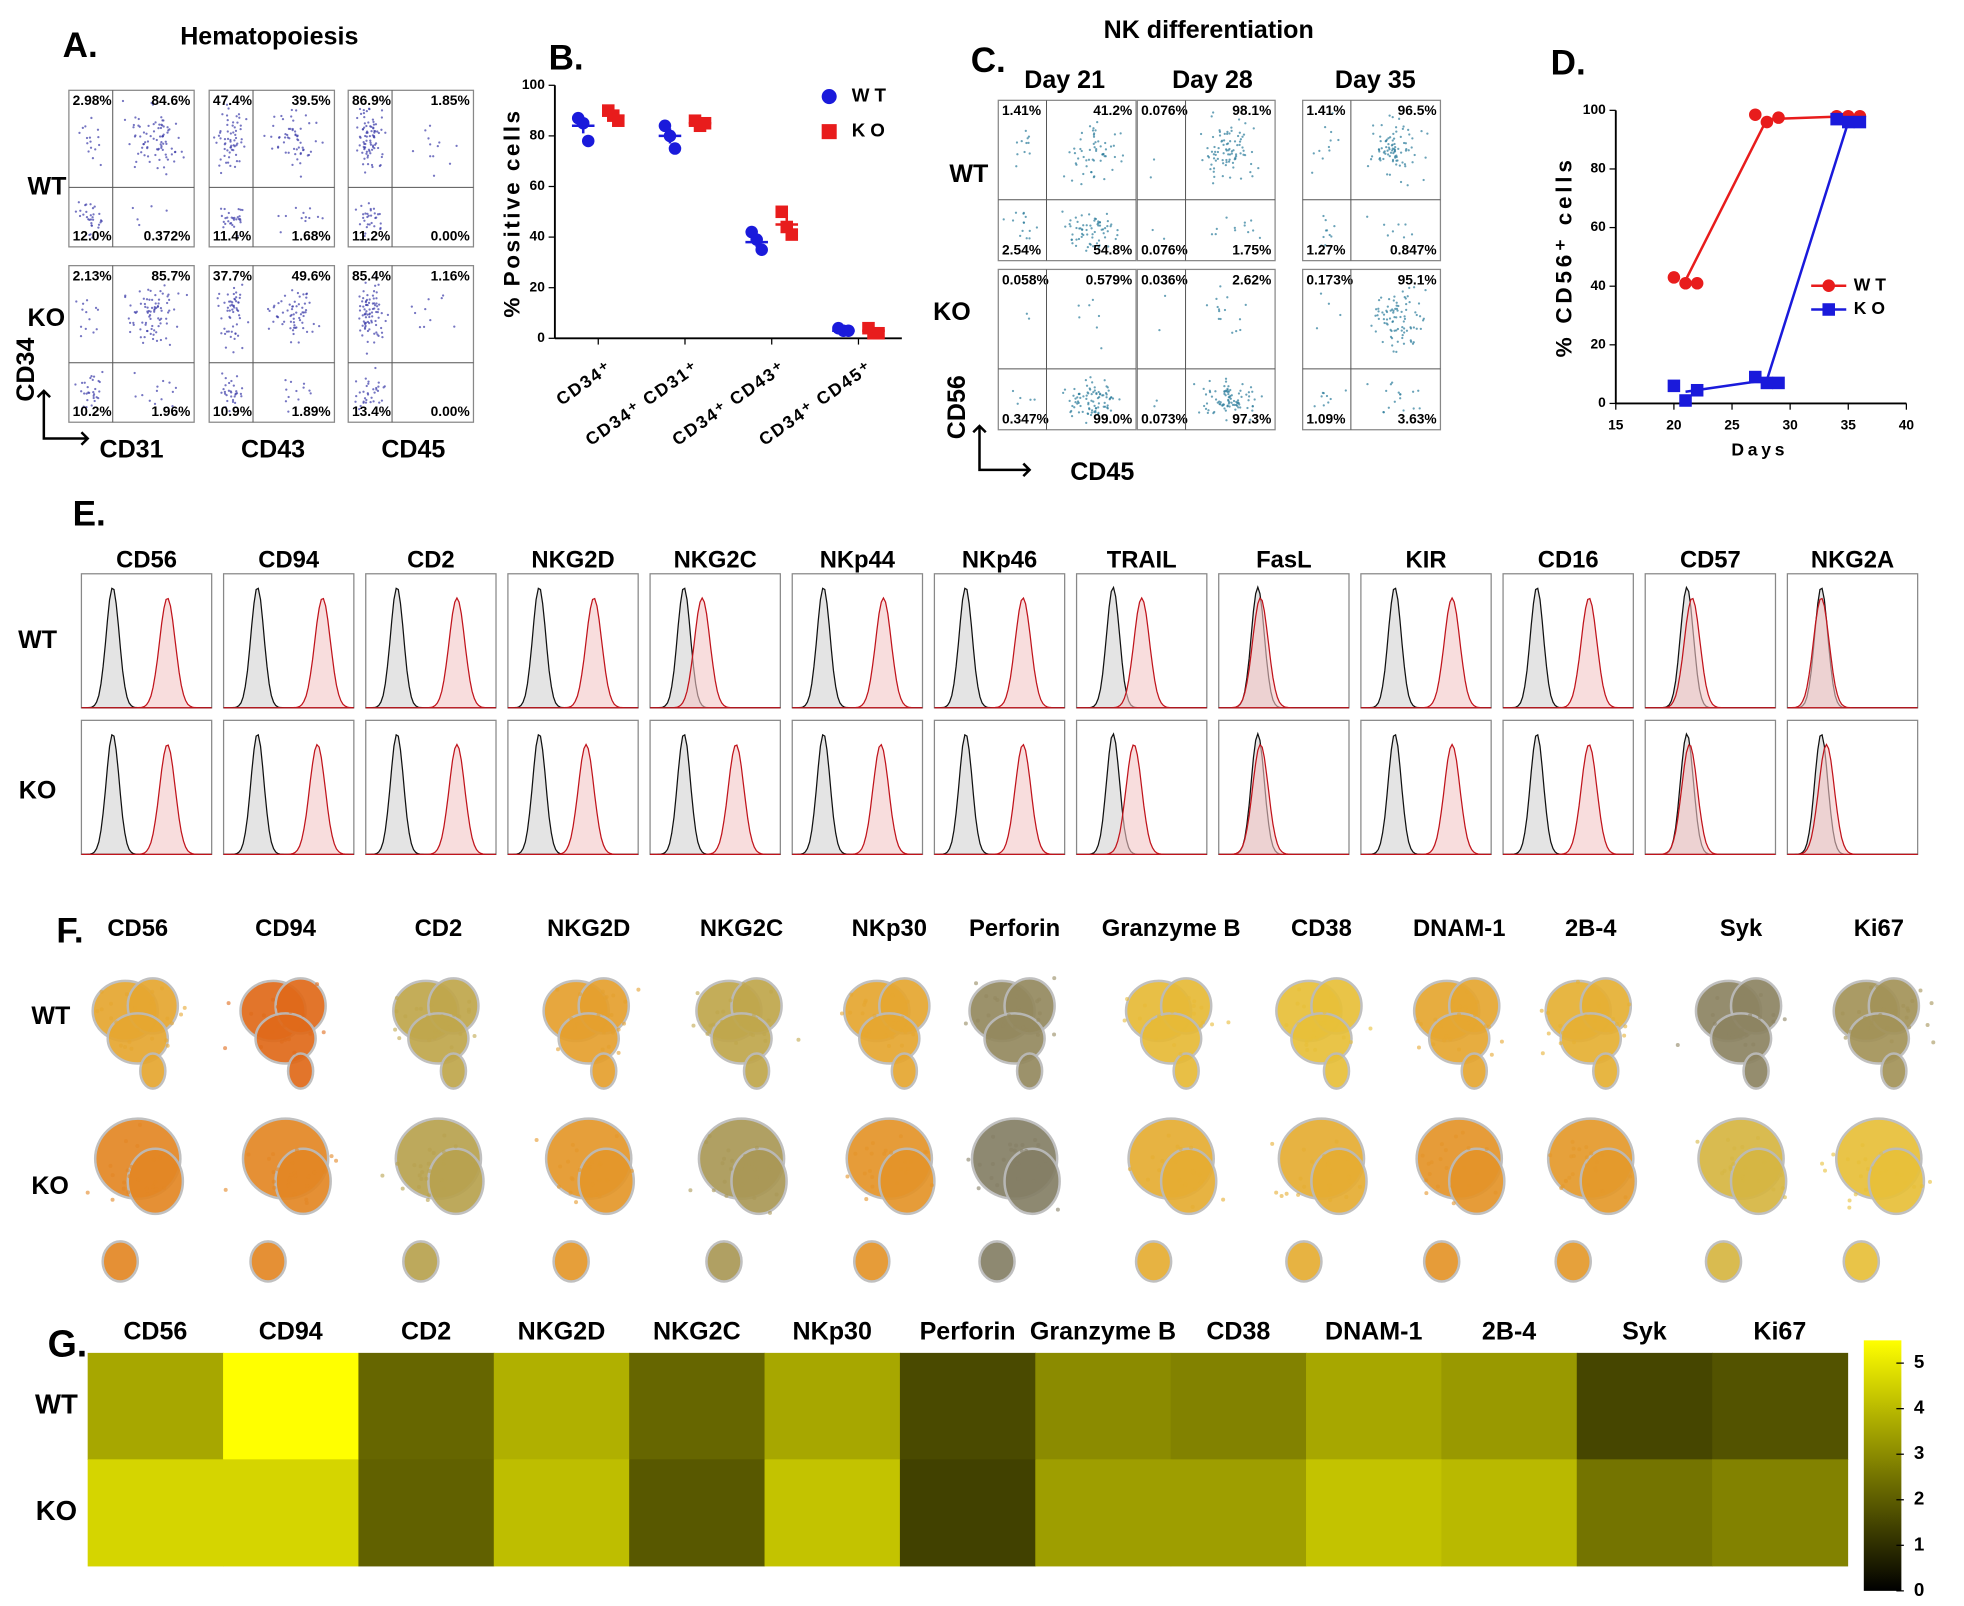 This screenshot has width=1964, height=1606. I want to click on x-tick-label: 15, so click(1616, 425).